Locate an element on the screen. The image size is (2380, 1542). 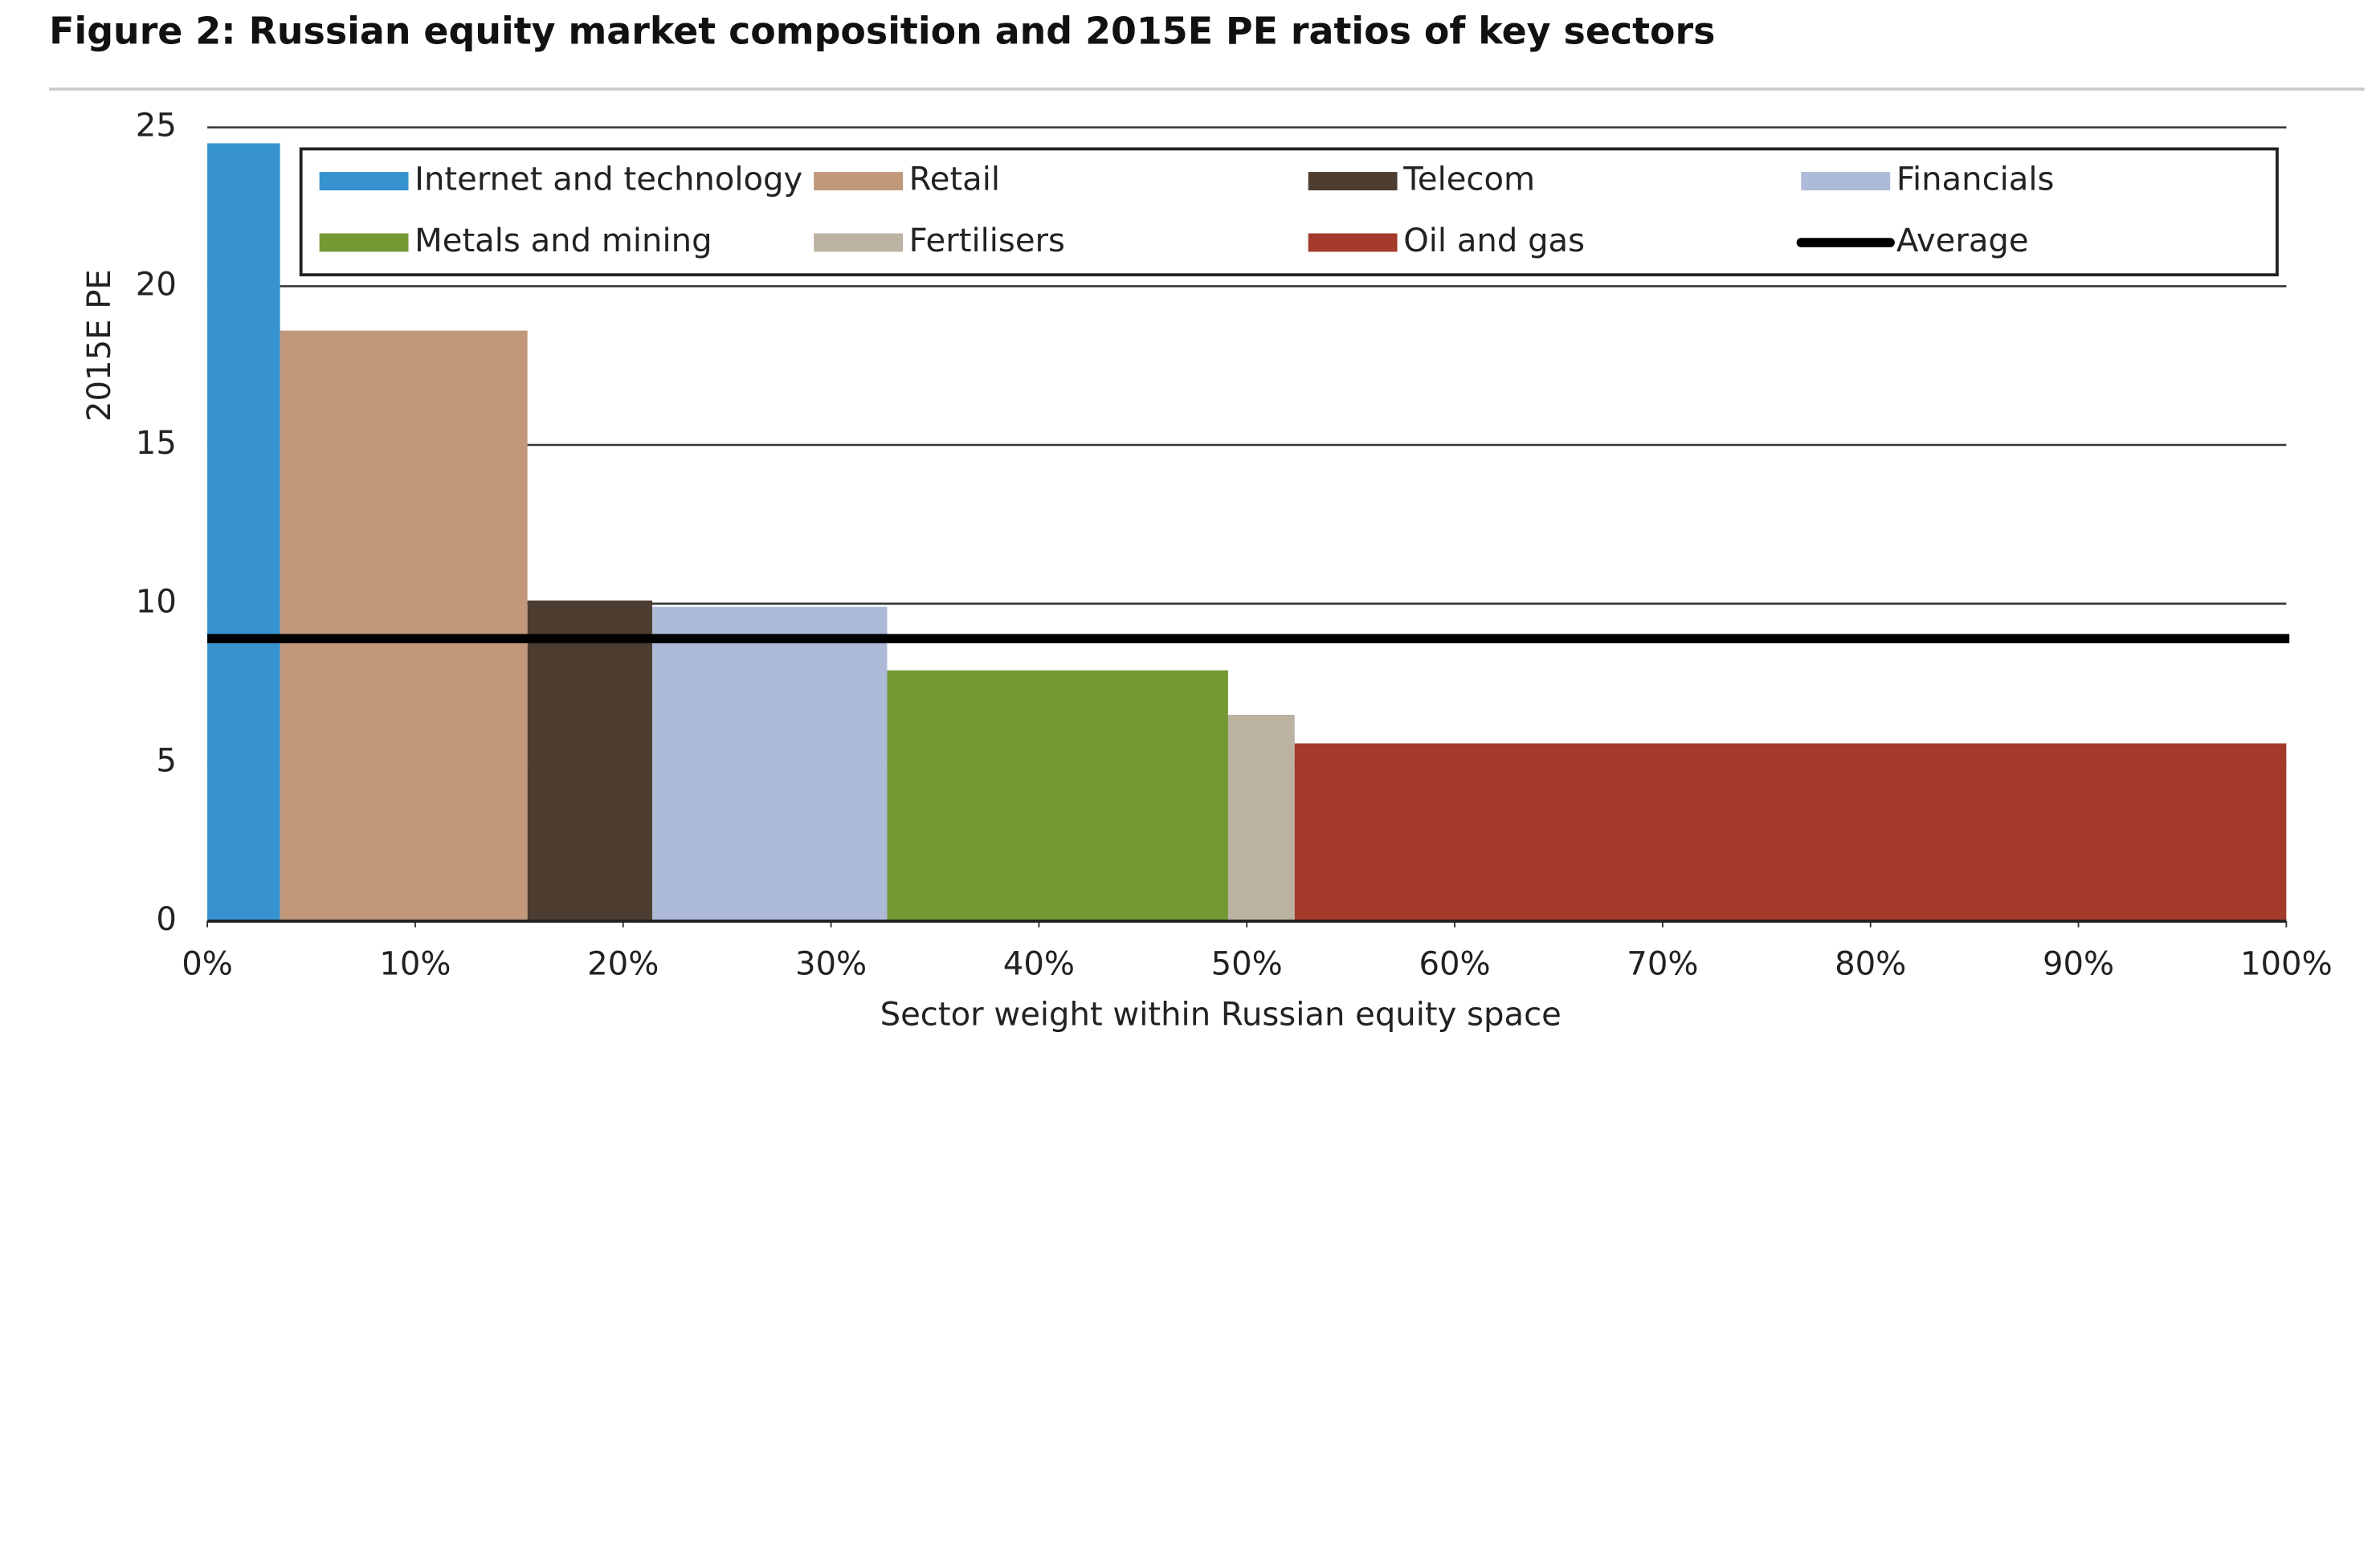
legend-label: Average is located at coordinates (1962, 240).